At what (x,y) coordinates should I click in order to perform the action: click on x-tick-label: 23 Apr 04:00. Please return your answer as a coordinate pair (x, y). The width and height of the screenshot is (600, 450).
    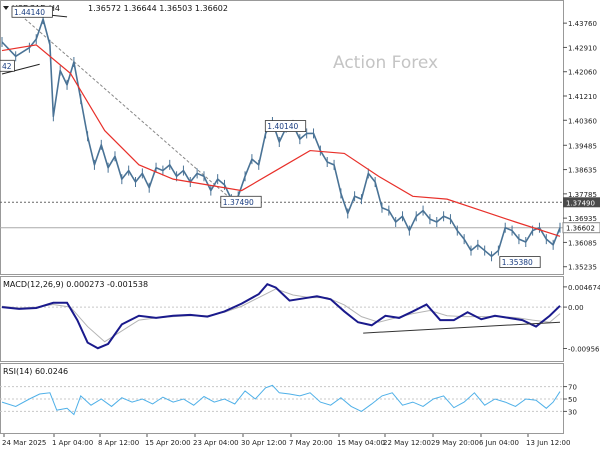
    Looking at the image, I should click on (216, 443).